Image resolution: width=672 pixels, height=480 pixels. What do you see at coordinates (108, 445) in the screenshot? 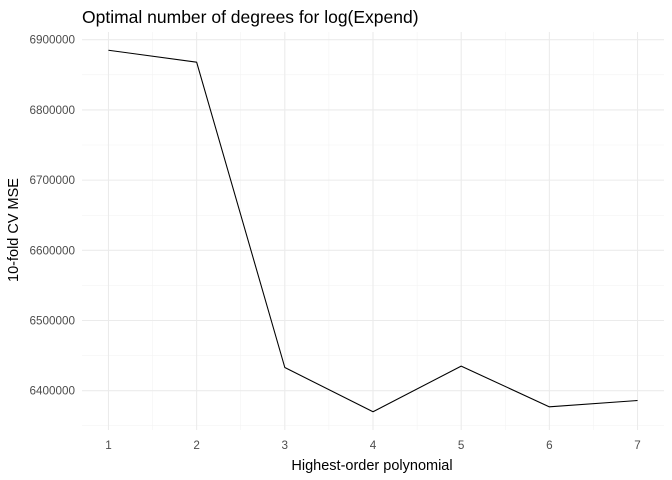
I see `x-tick-label: 1` at bounding box center [108, 445].